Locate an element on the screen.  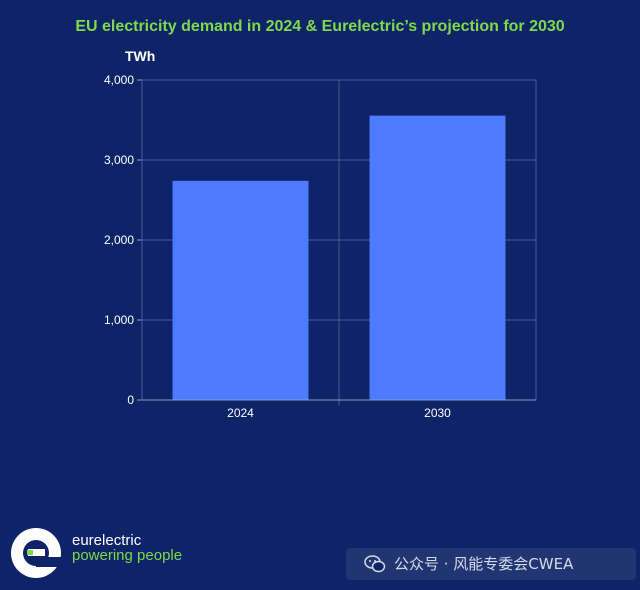
x-tick-label: 2030 is located at coordinates (437, 413).